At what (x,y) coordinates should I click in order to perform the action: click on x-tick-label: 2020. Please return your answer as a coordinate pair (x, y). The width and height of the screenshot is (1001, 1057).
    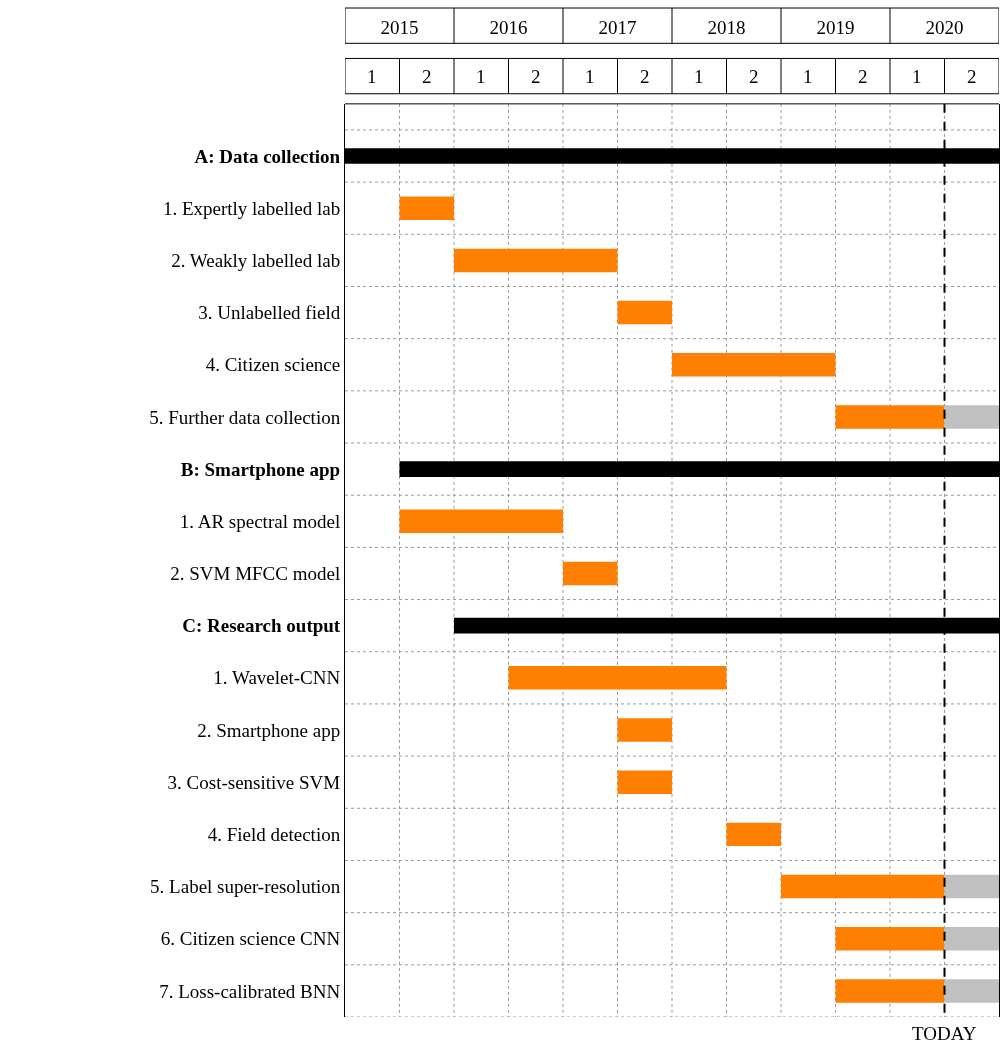
    Looking at the image, I should click on (944, 27).